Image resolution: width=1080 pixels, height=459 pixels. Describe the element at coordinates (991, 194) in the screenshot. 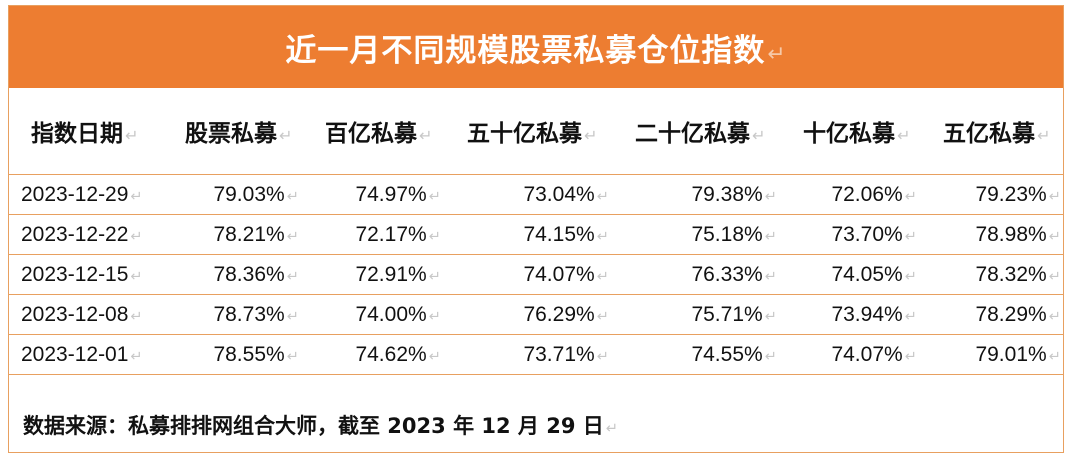

I see `cell-500m: 79.23% ↵` at that location.